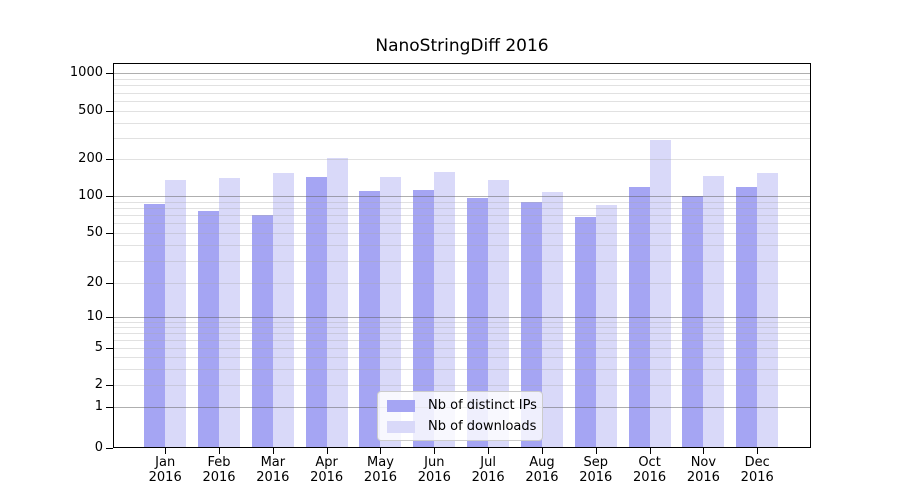  I want to click on x-tick-label-apr: Apr 2016, so click(327, 470).